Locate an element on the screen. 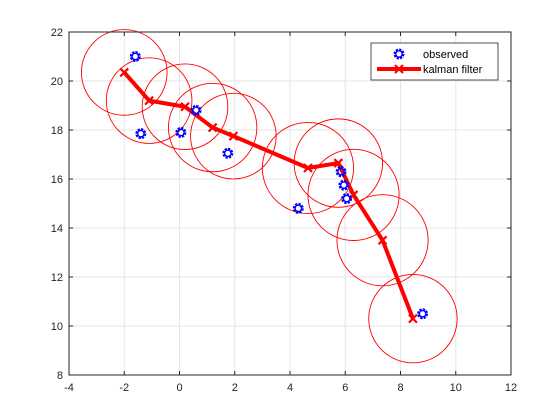  x-tick-label: 2 is located at coordinates (235, 388).